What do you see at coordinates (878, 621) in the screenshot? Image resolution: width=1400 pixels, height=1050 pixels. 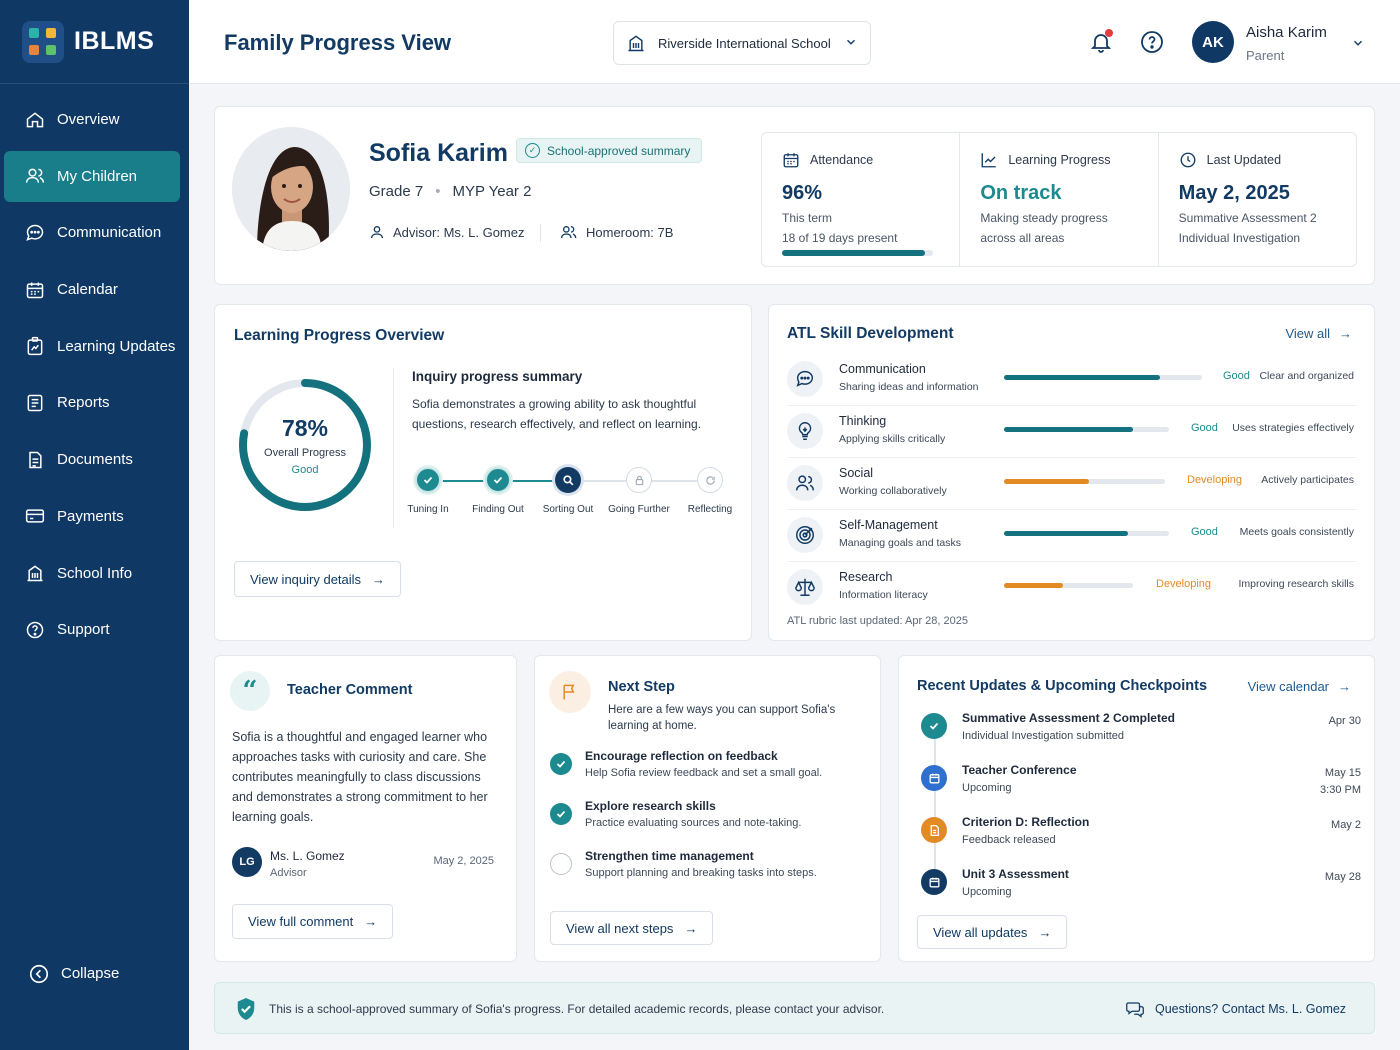 I see `atl-footer-note: ATL rubric last updated: Apr 28, 2025` at bounding box center [878, 621].